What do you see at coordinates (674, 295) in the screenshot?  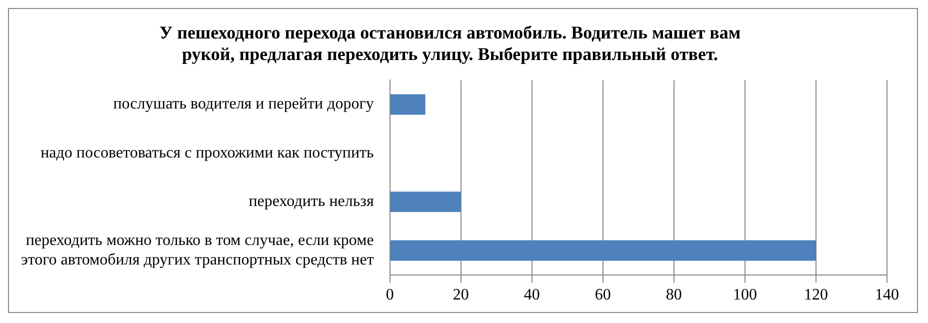 I see `x-tick-label: 80` at bounding box center [674, 295].